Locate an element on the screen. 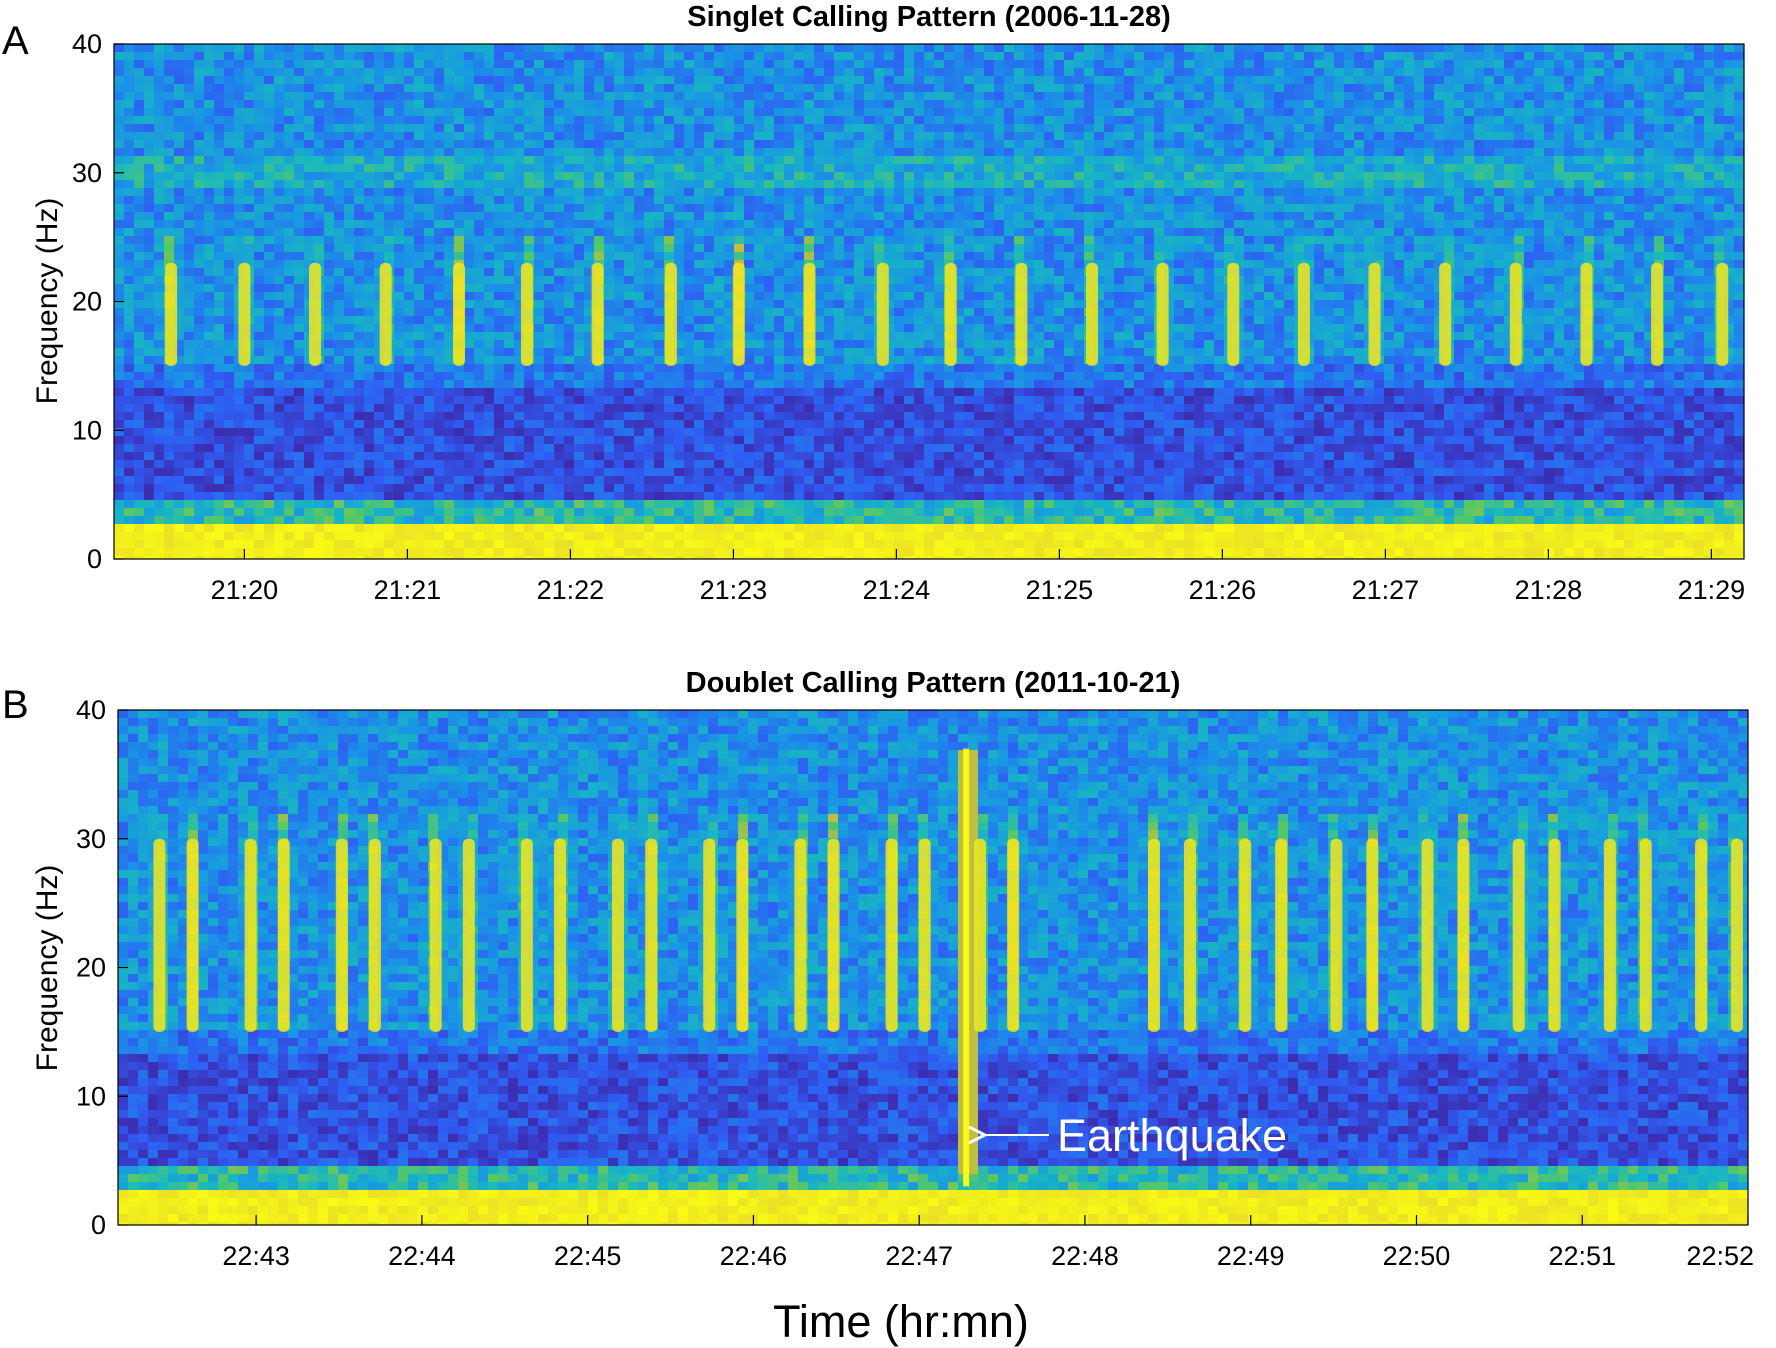  x-tick-label: 22:46 is located at coordinates (754, 1256).